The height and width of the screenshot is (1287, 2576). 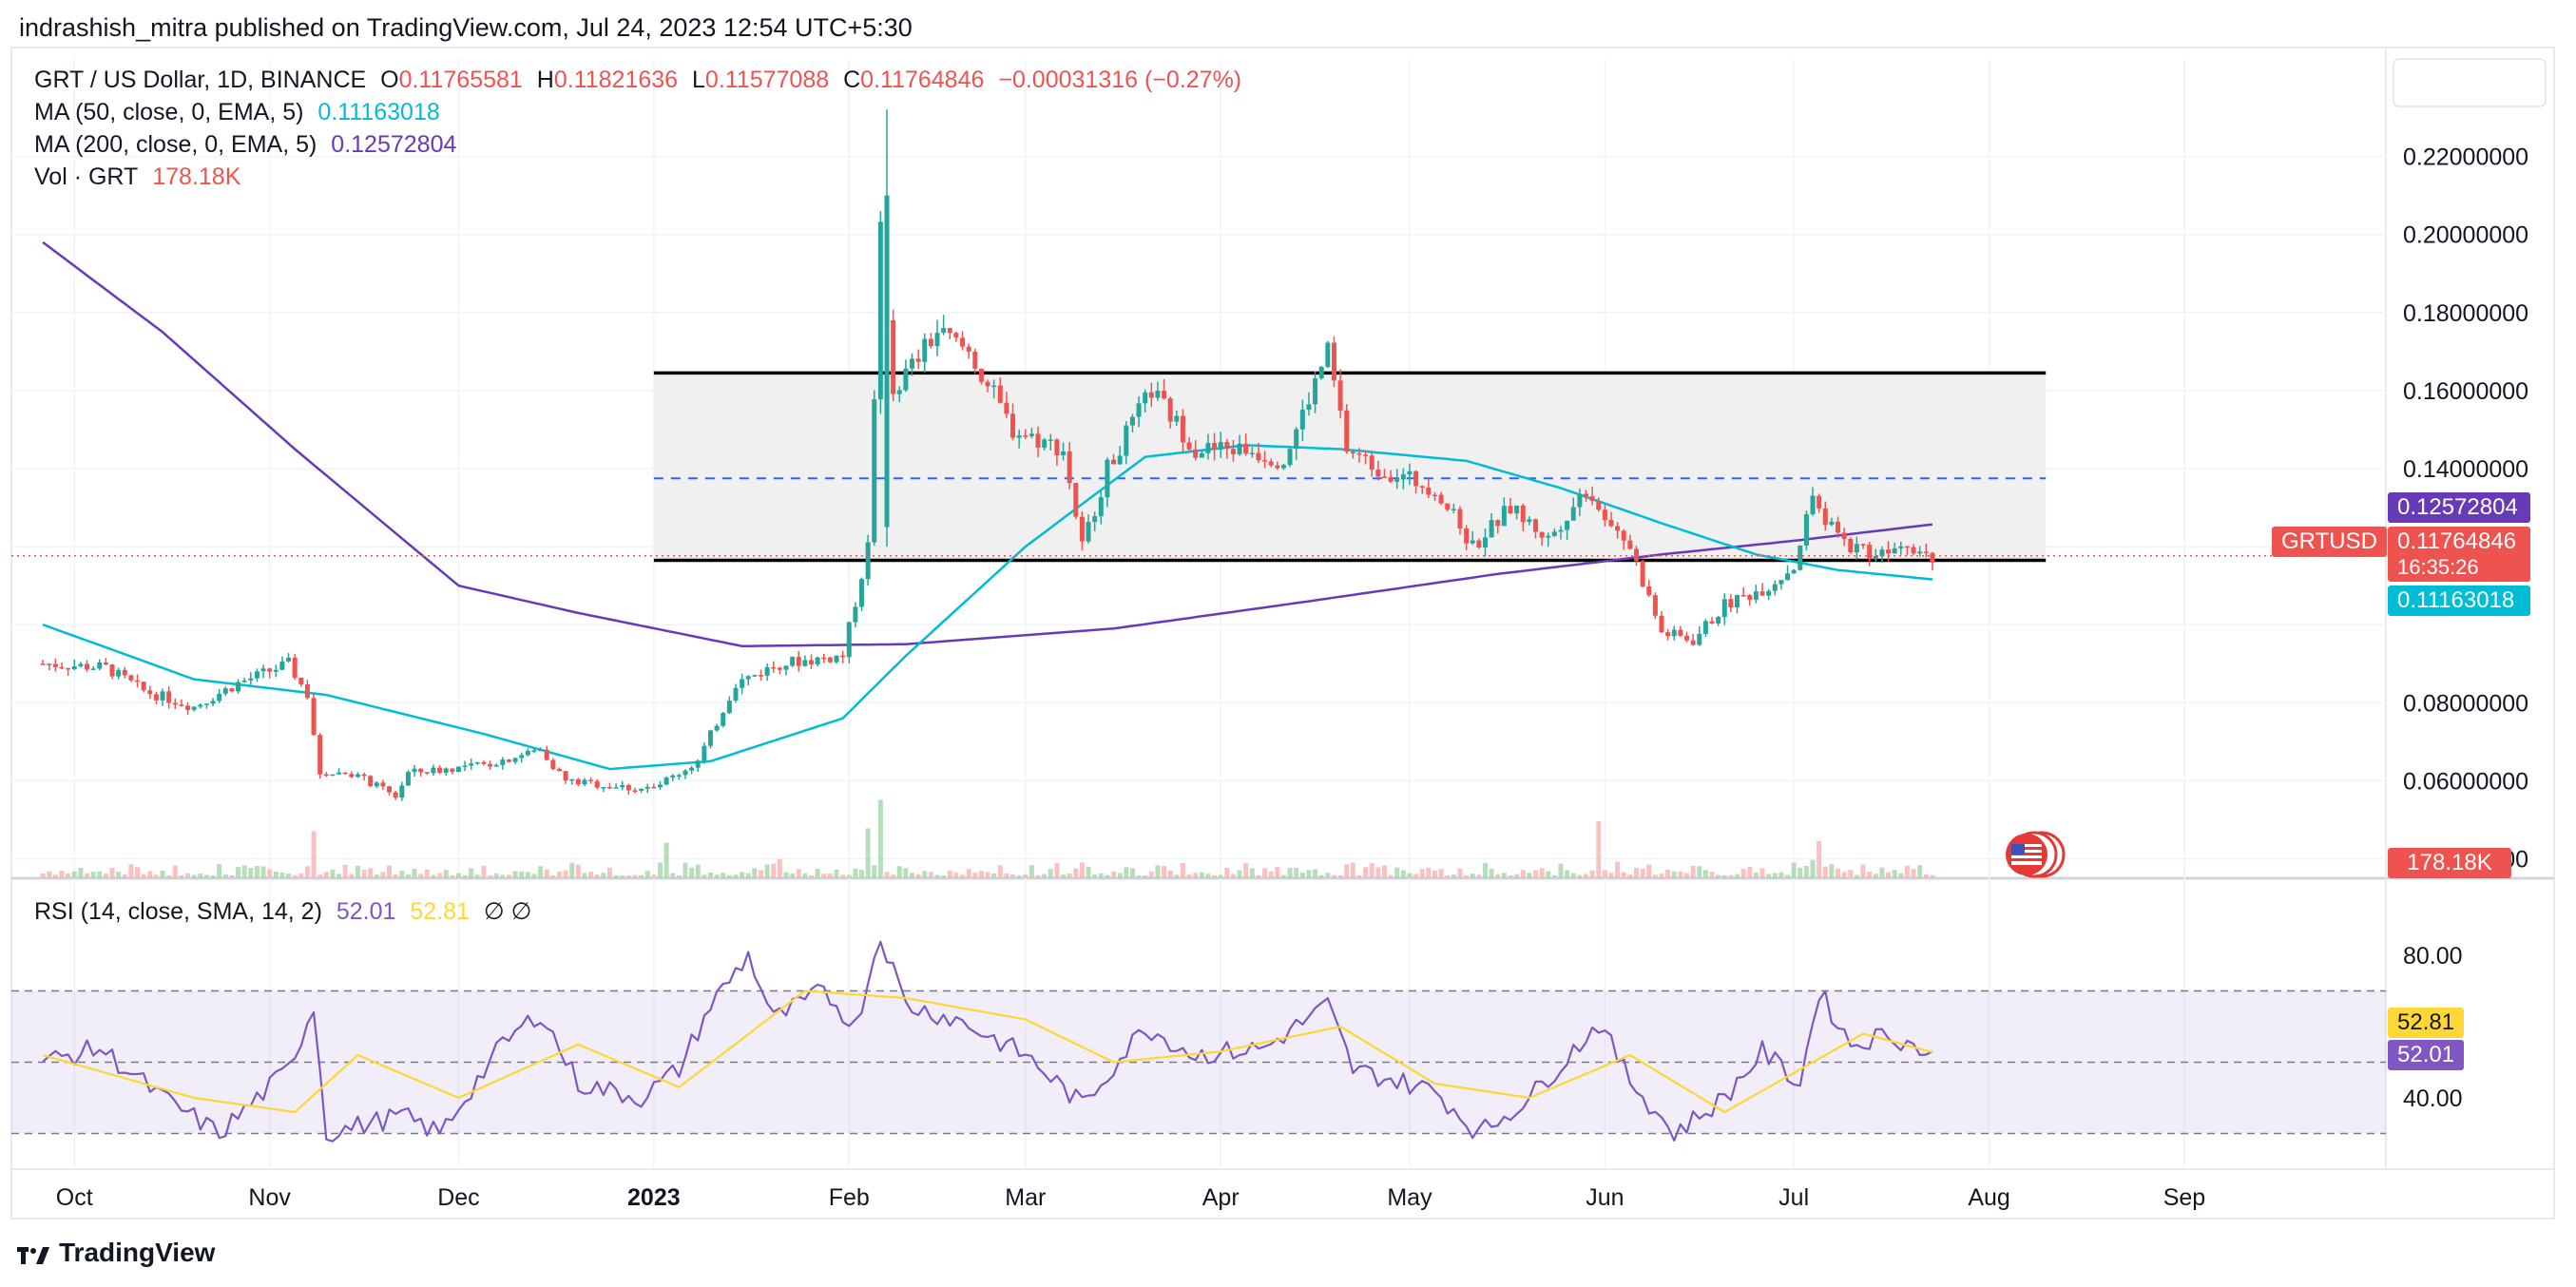 What do you see at coordinates (922, 80) in the screenshot?
I see `close-value: 0.11764846` at bounding box center [922, 80].